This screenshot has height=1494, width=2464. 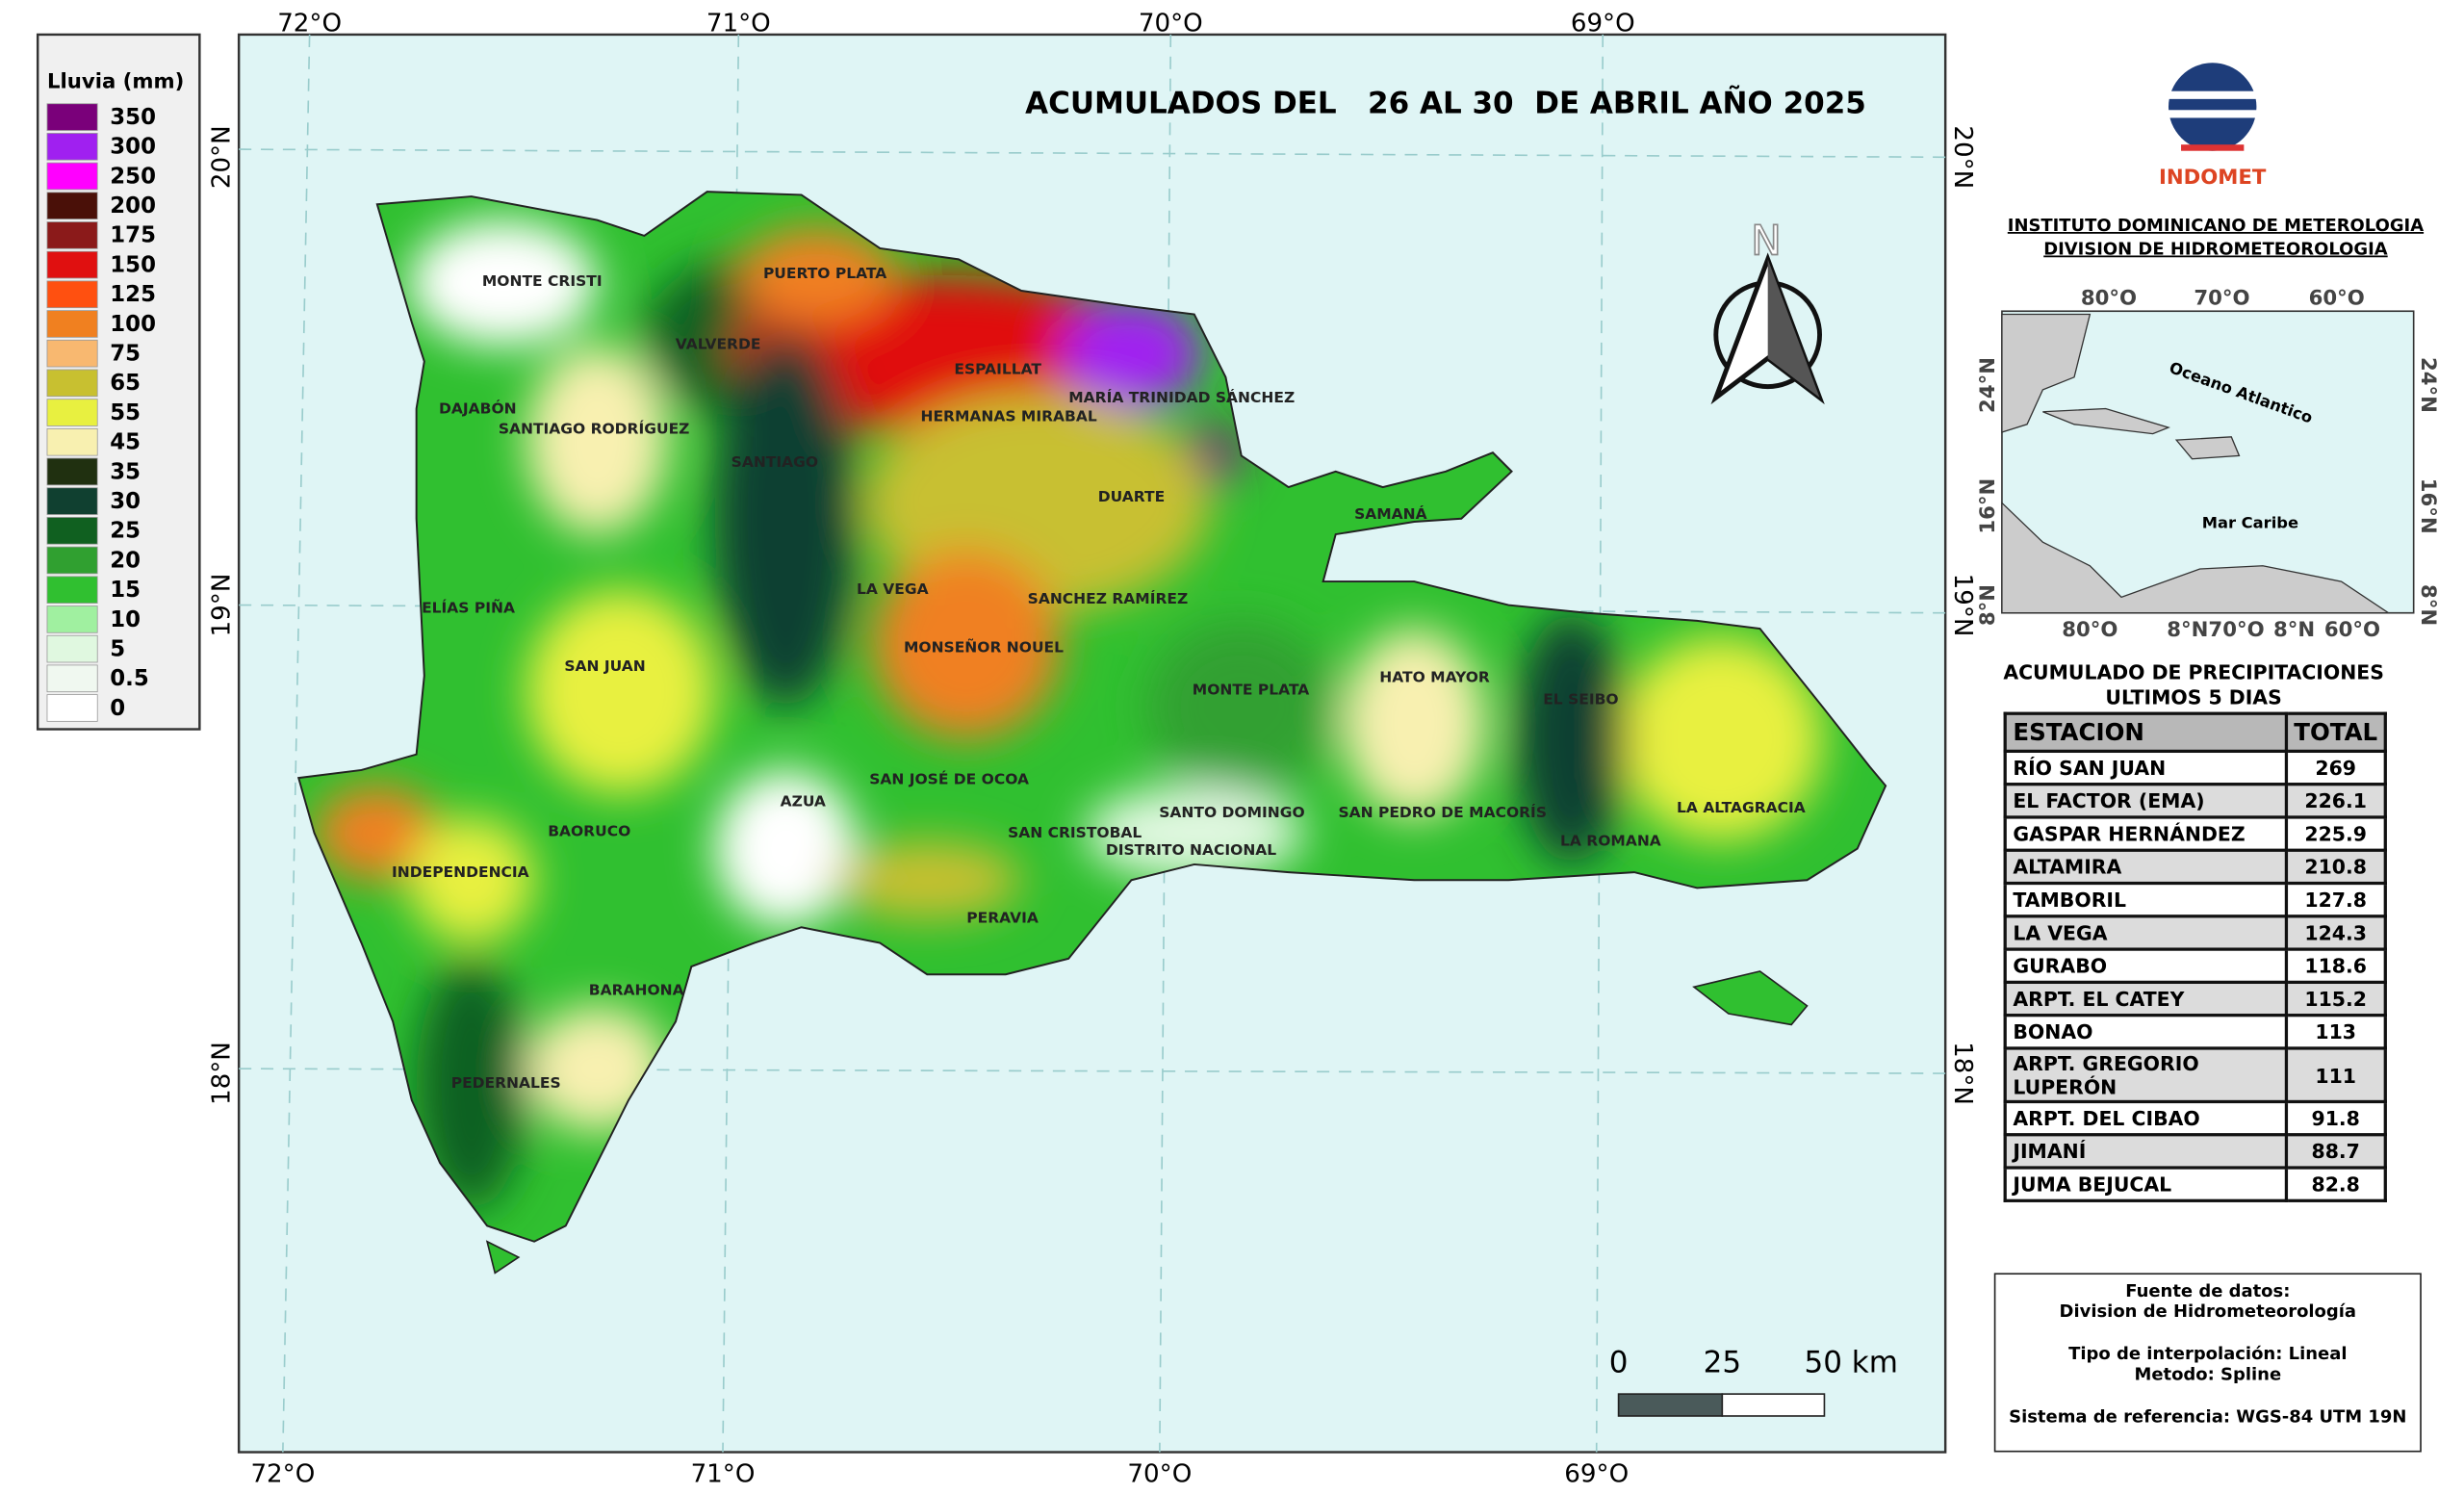 I want to click on lon-label: 71°O, so click(x=723, y=1475).